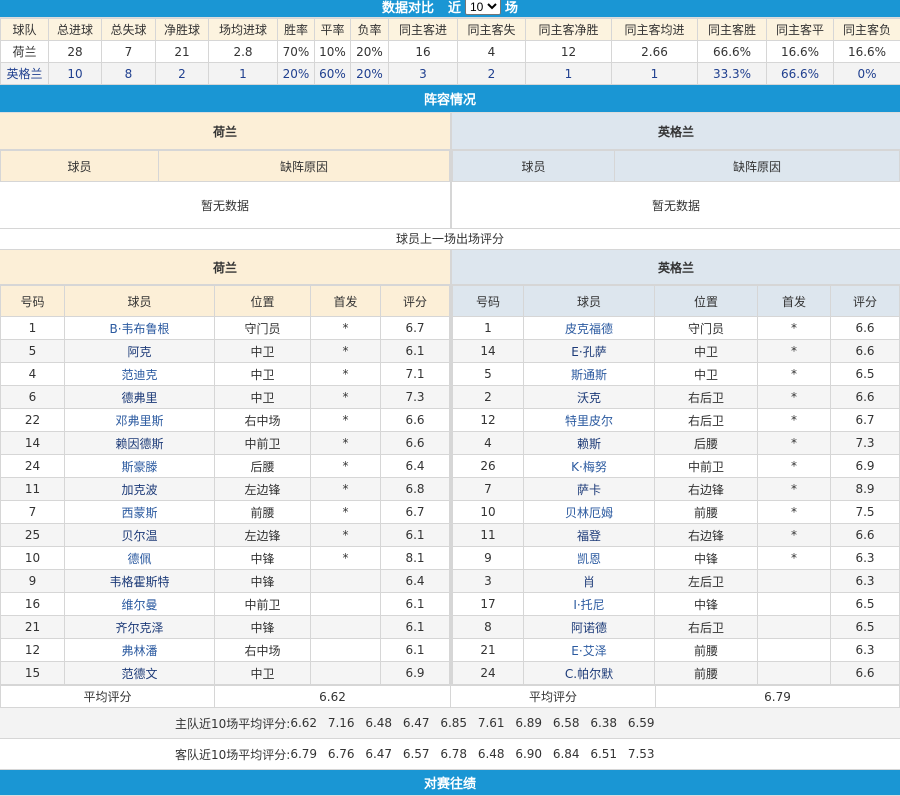  Describe the element at coordinates (140, 627) in the screenshot. I see `player-name: 齐尔克泽` at that location.